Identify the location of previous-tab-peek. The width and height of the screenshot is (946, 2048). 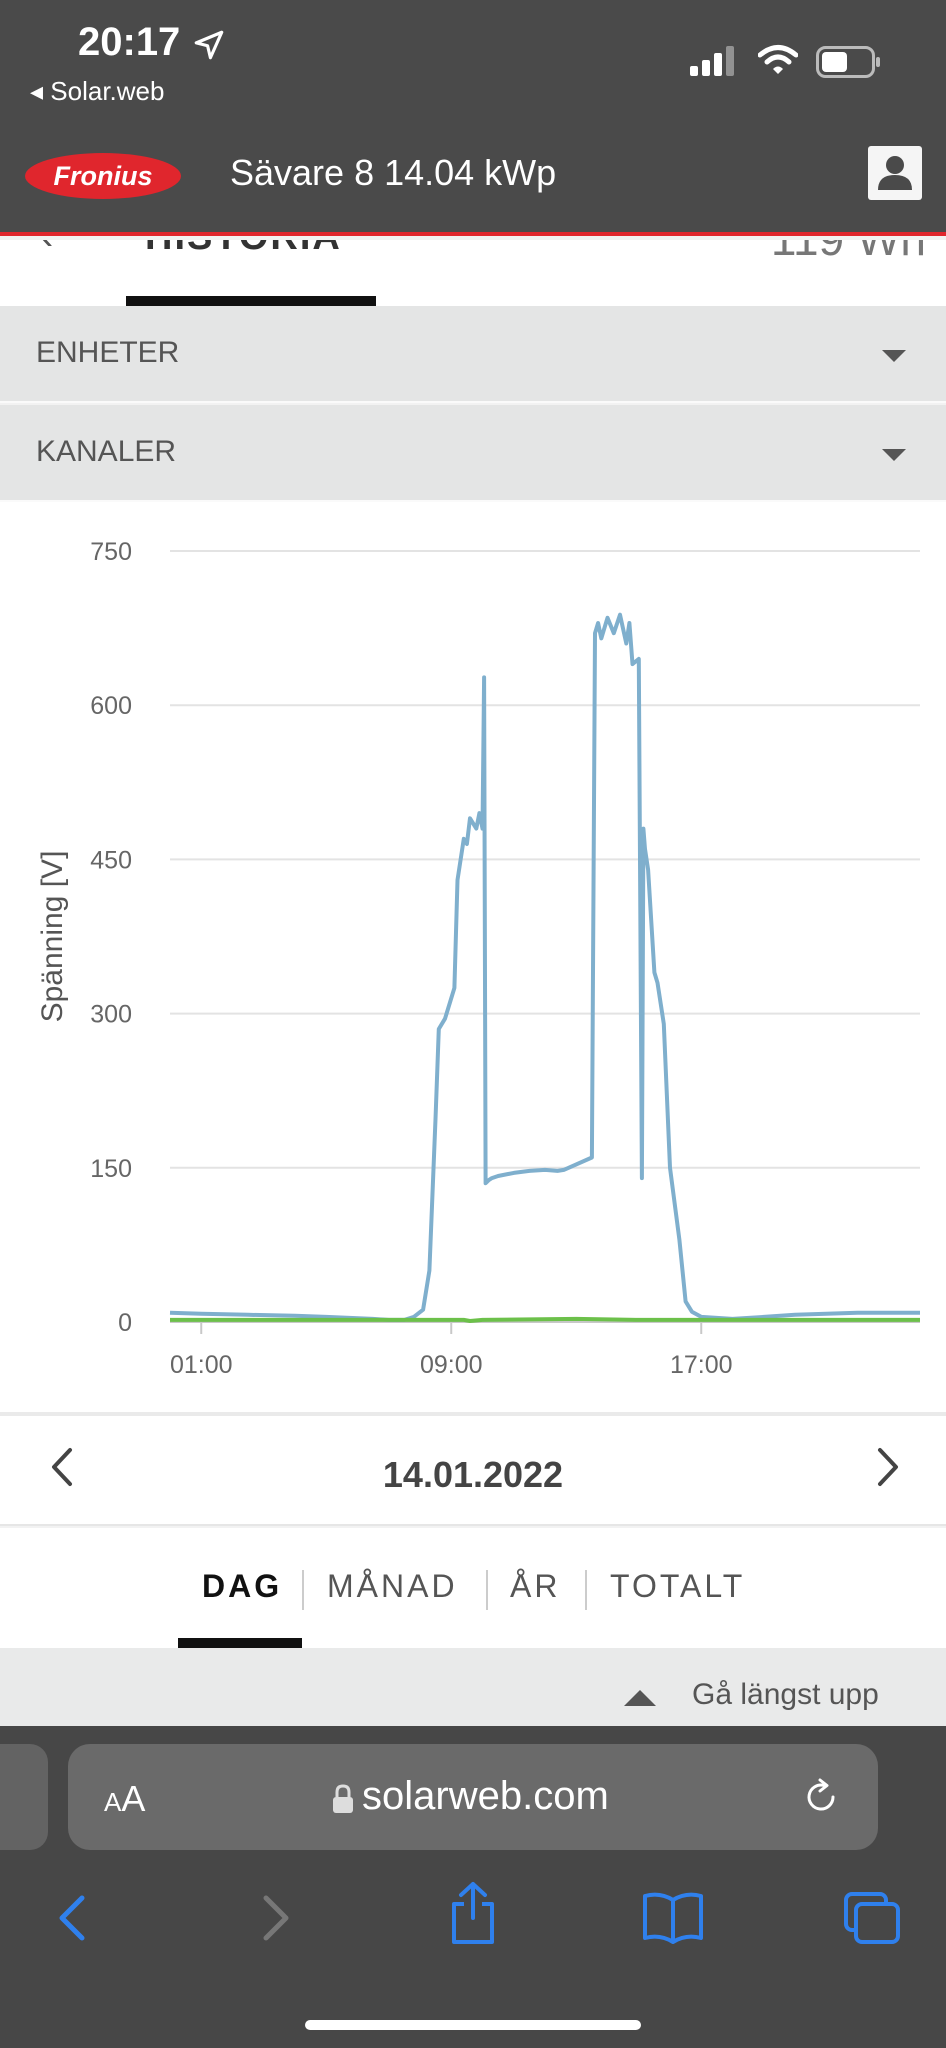
(24, 1797).